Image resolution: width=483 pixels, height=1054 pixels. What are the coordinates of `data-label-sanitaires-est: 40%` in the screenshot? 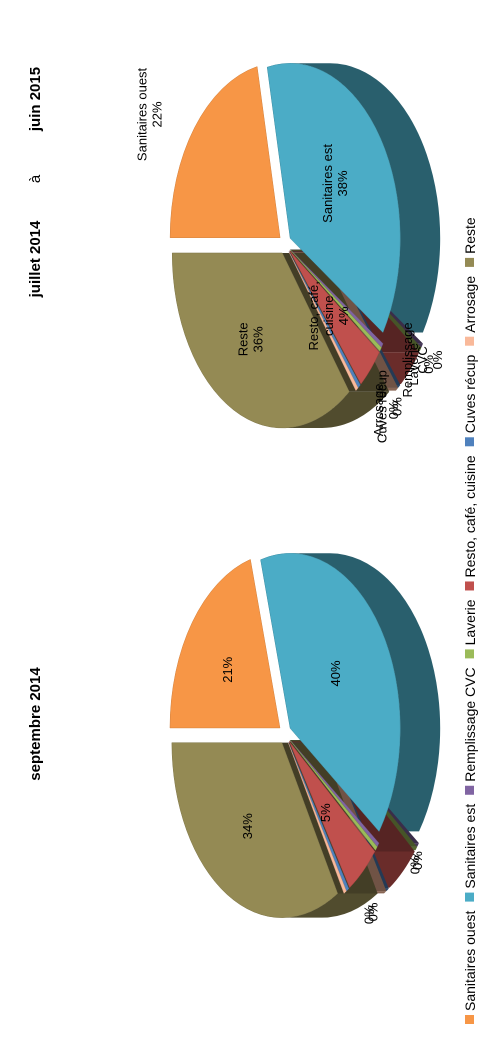 It's located at (335, 673).